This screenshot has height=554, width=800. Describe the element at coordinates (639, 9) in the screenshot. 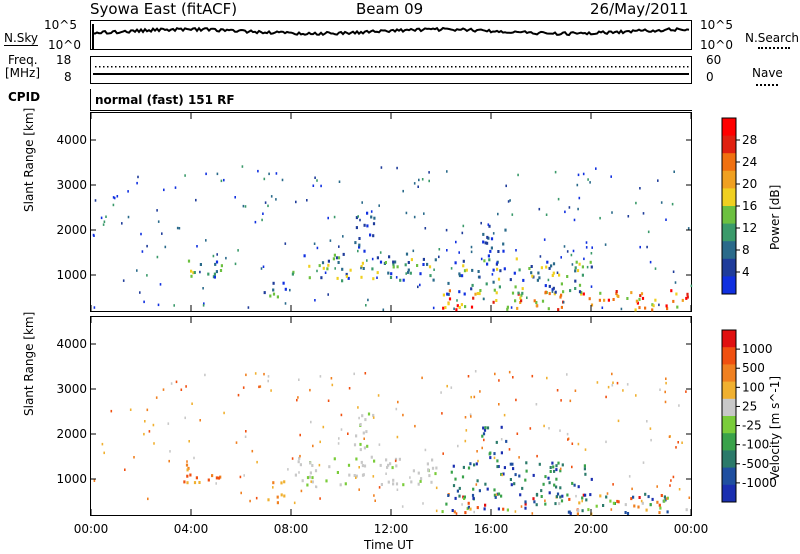

I see `date-title: 26/May/2011` at that location.